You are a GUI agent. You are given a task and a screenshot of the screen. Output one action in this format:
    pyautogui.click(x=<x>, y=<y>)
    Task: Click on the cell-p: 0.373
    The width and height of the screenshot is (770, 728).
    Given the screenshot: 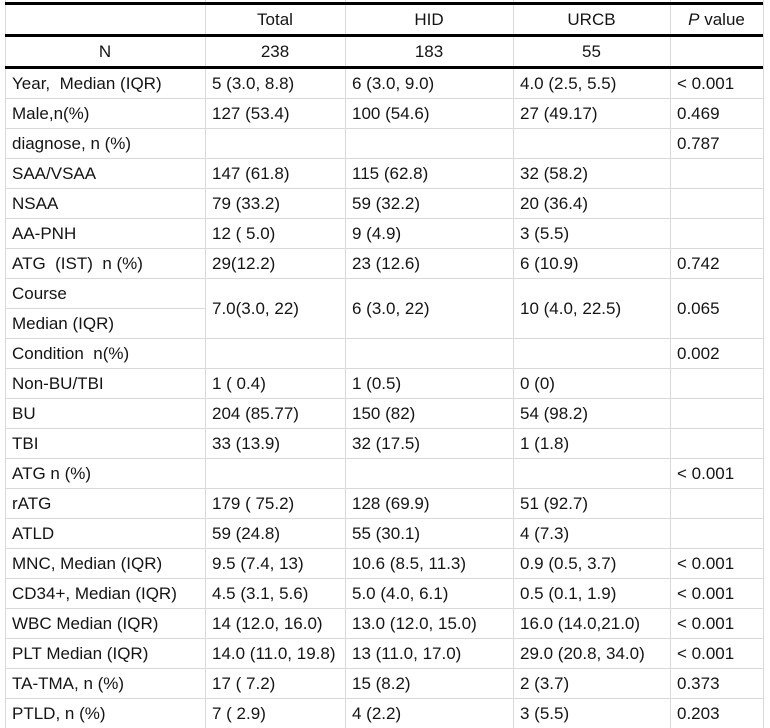 What is the action you would take?
    pyautogui.click(x=716, y=683)
    